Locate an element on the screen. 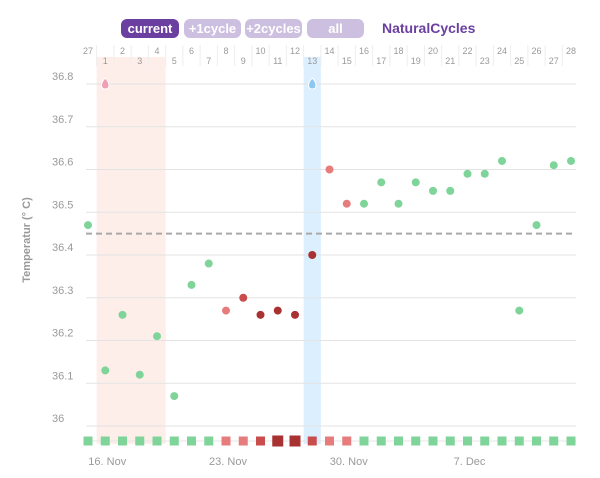  day-number-label: 20 is located at coordinates (433, 51).